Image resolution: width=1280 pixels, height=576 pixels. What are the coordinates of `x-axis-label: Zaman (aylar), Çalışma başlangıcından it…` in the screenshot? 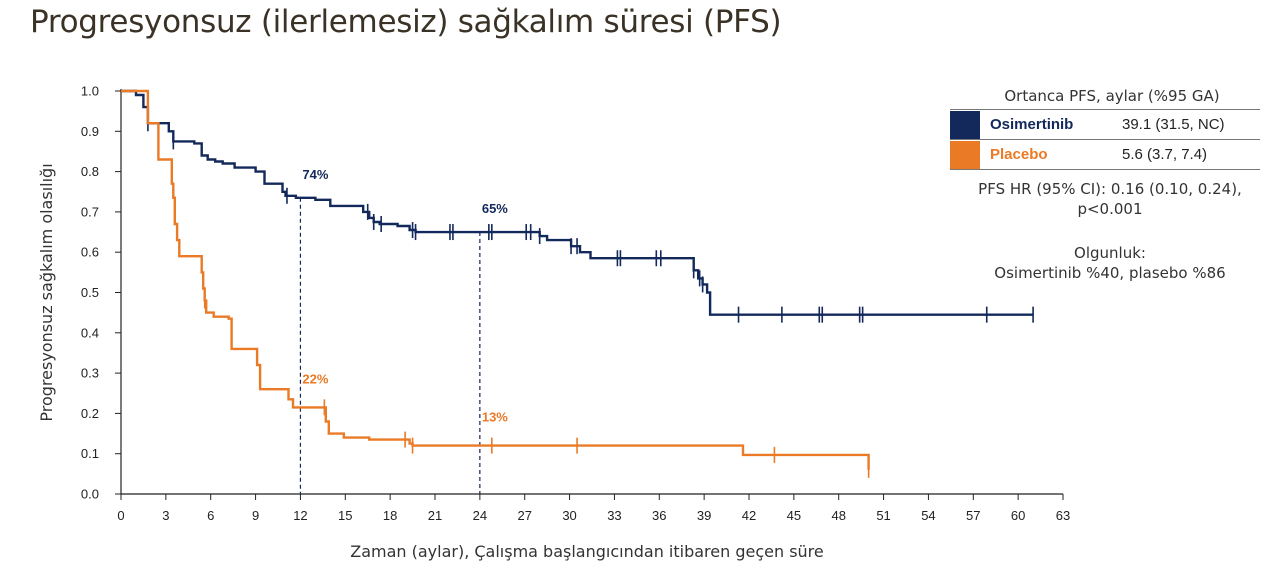 It's located at (587, 551).